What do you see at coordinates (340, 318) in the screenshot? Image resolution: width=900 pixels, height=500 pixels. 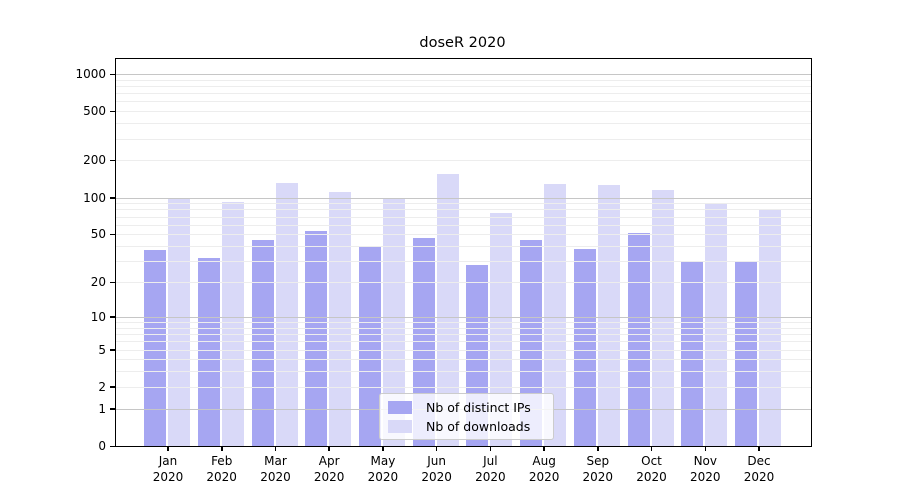 I see `bar-downloads-apr` at bounding box center [340, 318].